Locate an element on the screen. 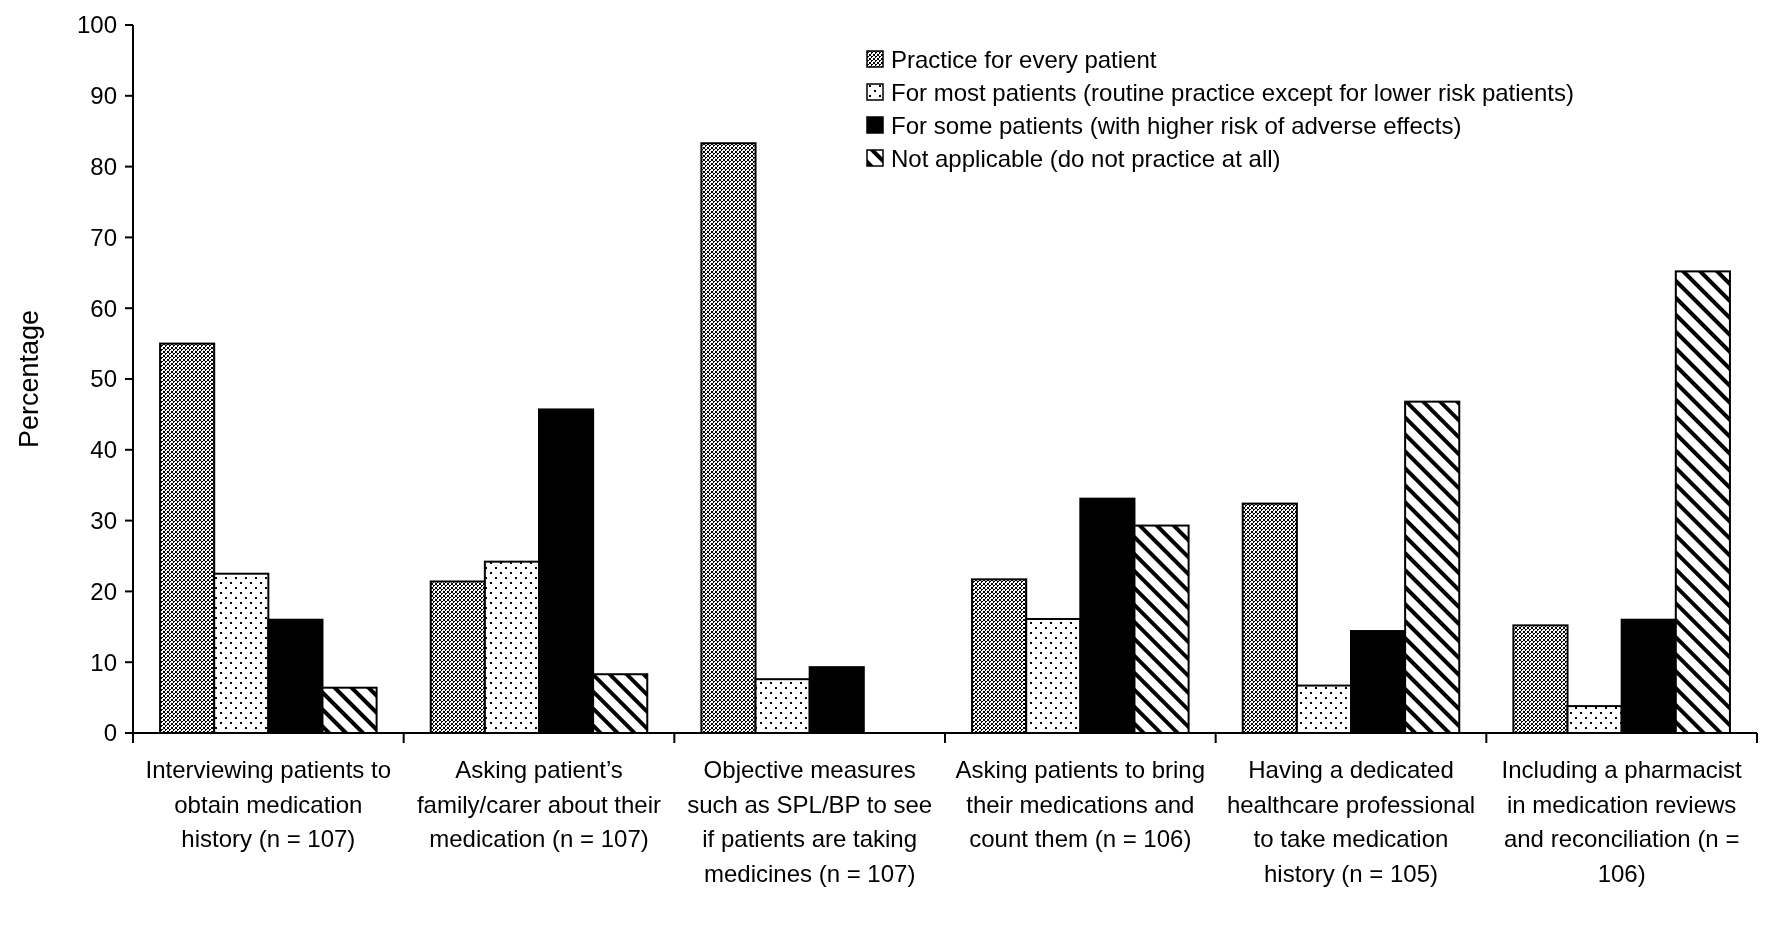  x-tick-label: Interviewing patients to obtain medication history (n = 107) is located at coordinates (268, 804).